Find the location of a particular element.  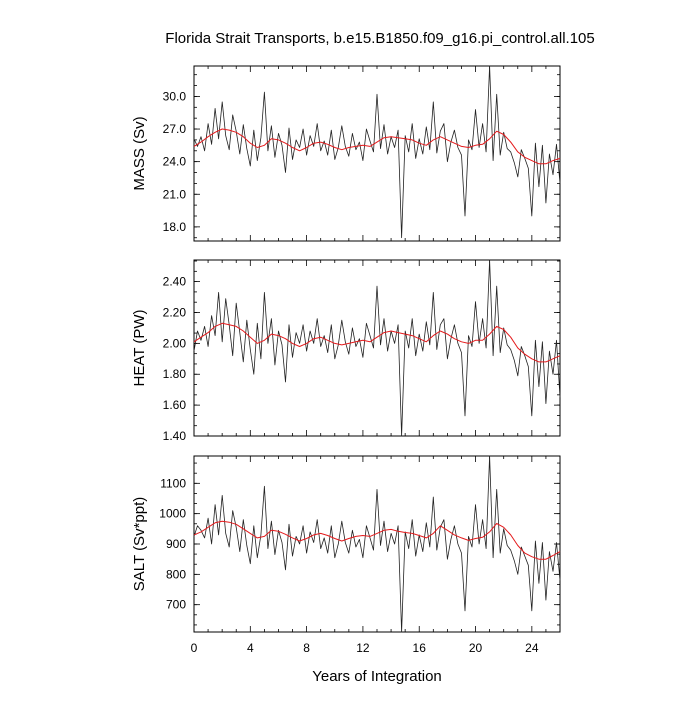

y-axis-label: MASS (Sv) is located at coordinates (139, 153).